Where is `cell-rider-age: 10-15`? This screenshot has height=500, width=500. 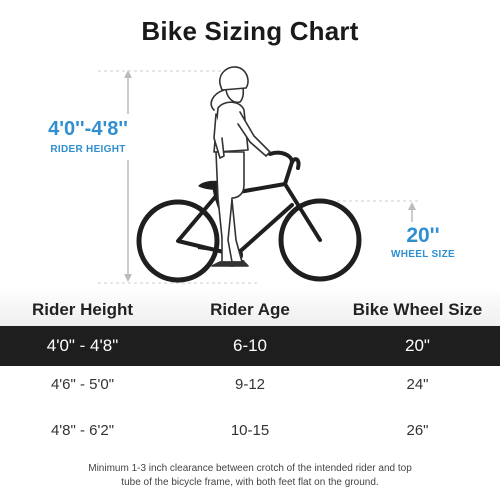 cell-rider-age: 10-15 is located at coordinates (250, 430).